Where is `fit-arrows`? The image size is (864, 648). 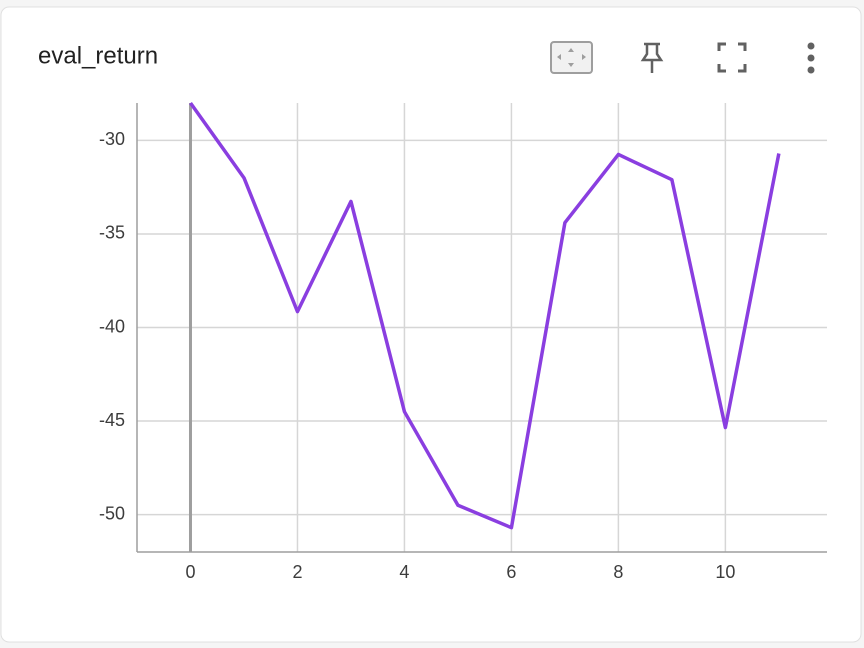
fit-arrows is located at coordinates (571, 57).